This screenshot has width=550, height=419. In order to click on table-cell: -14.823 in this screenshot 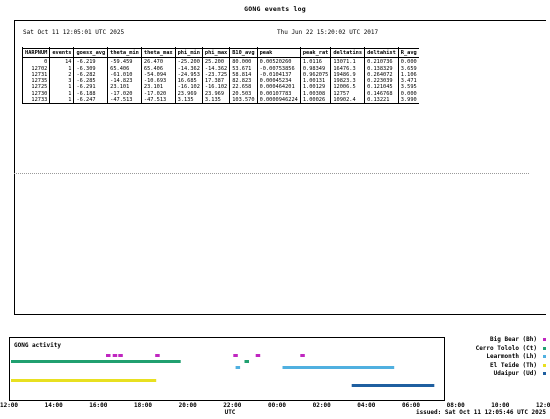, I will do `click(124, 81)`.